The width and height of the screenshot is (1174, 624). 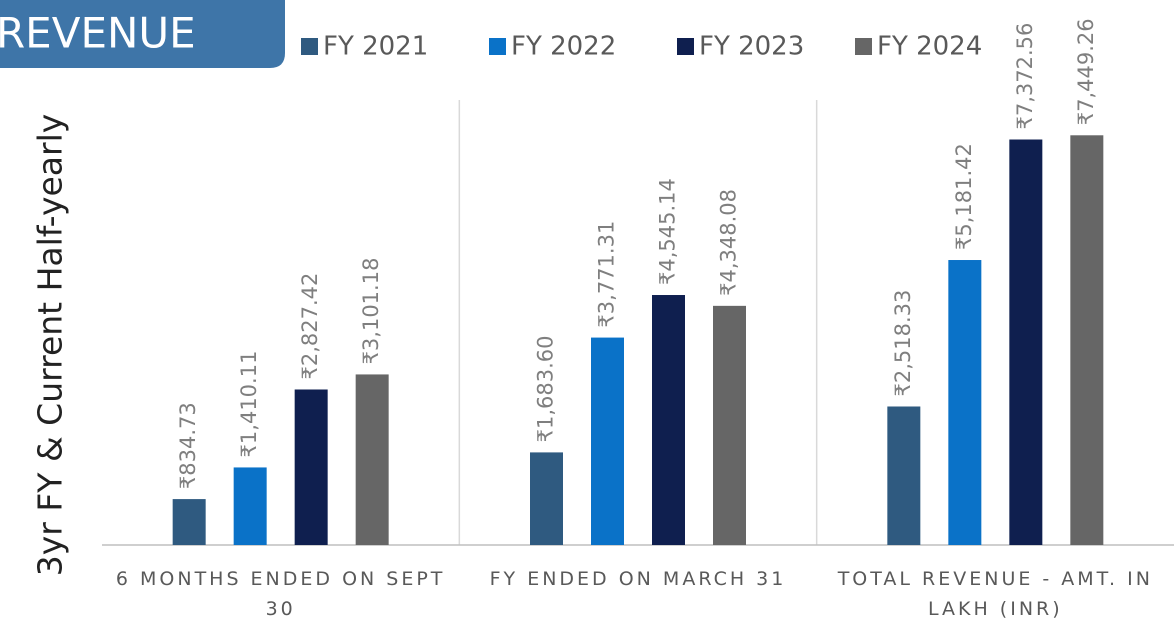 I want to click on legend-label: FY 2021, so click(x=375, y=47).